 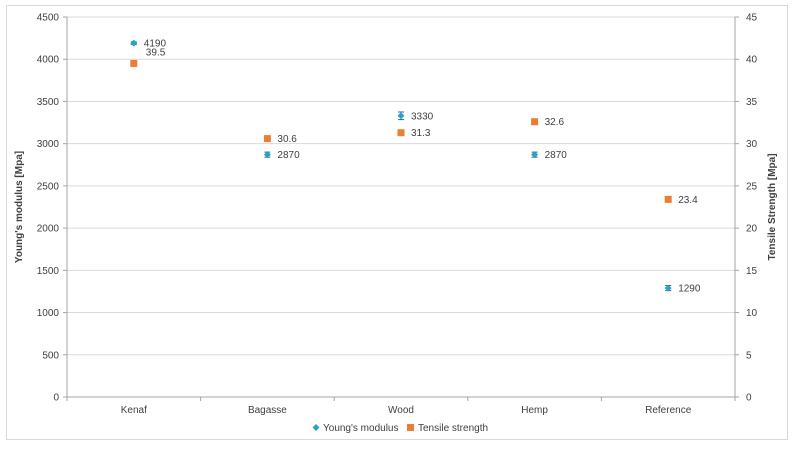 What do you see at coordinates (360, 428) in the screenshot?
I see `legend-label-youngs-modulus: Young's modulus` at bounding box center [360, 428].